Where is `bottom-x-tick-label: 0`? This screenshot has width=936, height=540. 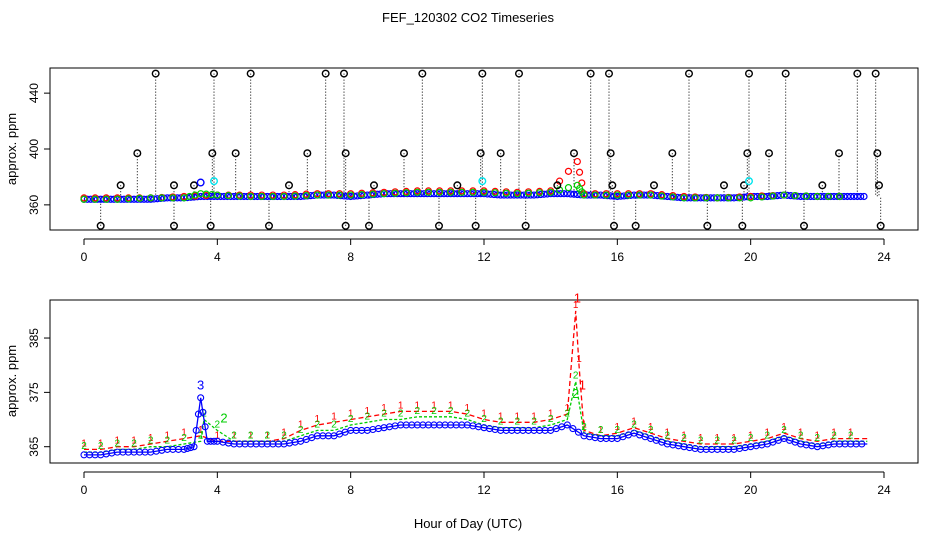
bottom-x-tick-label: 0 is located at coordinates (84, 490).